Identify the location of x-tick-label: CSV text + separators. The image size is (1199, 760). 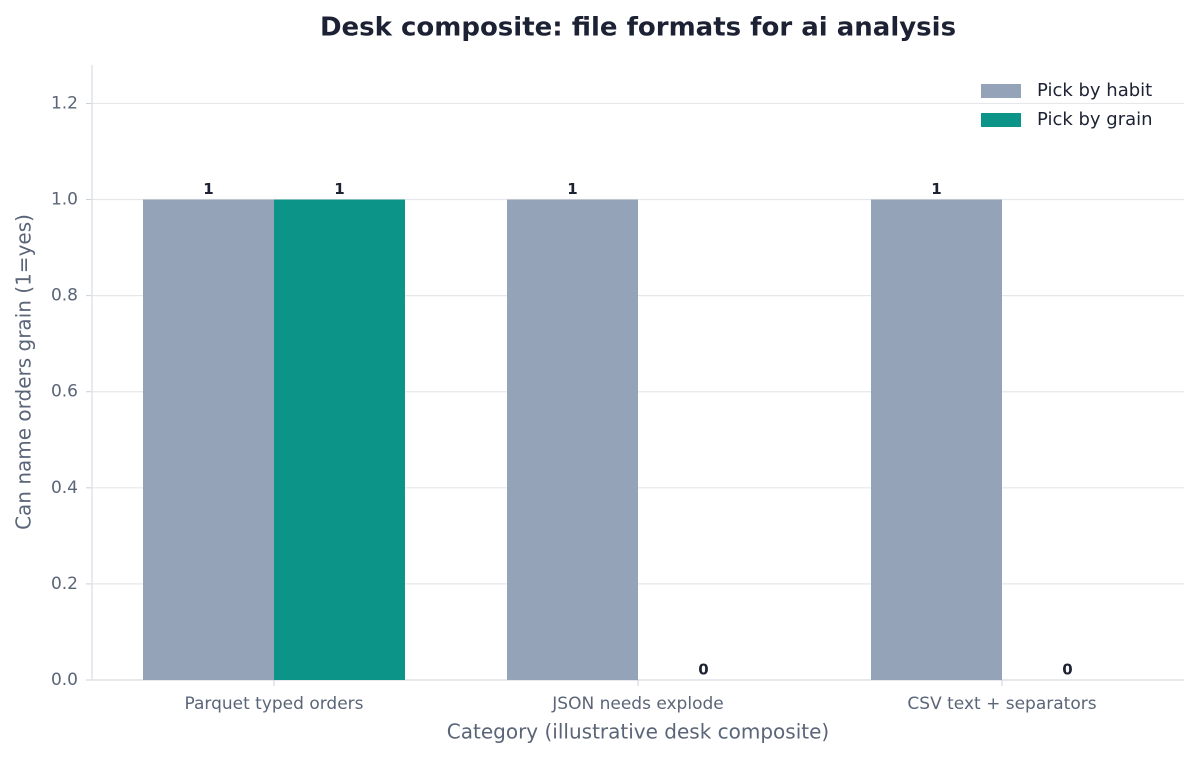
(1001, 704).